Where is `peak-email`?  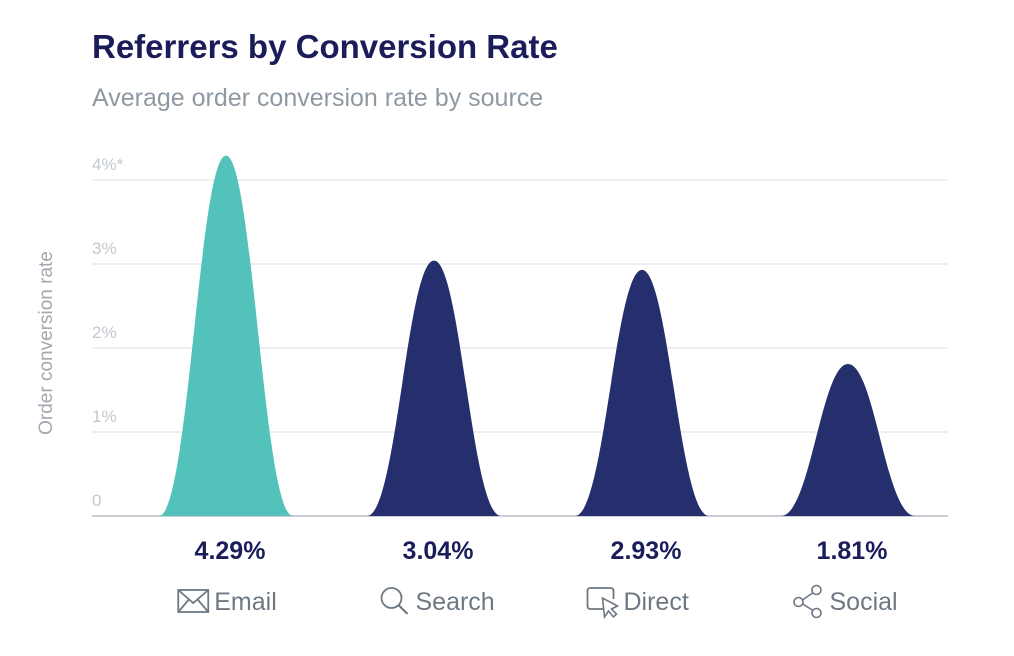 peak-email is located at coordinates (226, 335).